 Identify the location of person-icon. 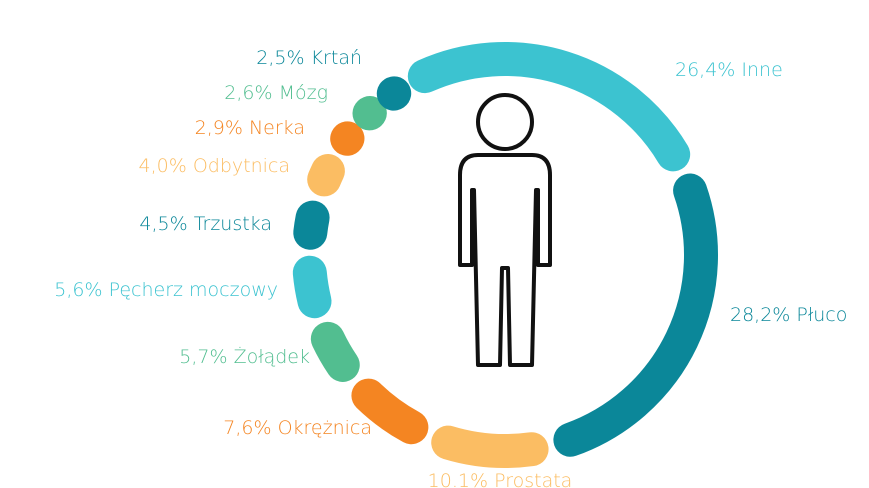
(505, 230).